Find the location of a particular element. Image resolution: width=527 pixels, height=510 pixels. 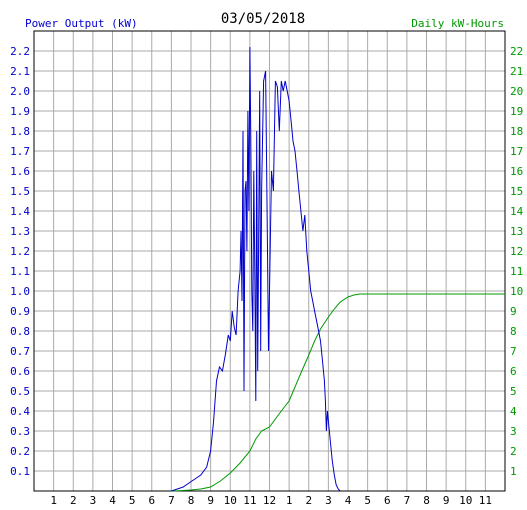

right-tick-label: 4 is located at coordinates (513, 411).